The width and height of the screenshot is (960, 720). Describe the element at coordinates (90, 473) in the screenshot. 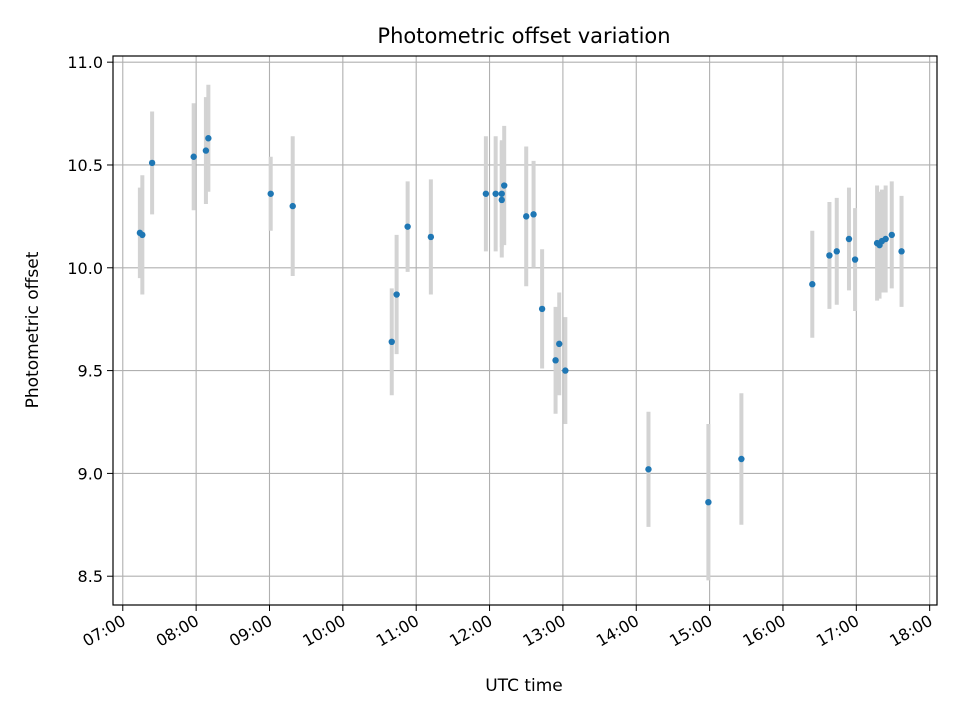

I see `y-tick-label: 9.0` at that location.